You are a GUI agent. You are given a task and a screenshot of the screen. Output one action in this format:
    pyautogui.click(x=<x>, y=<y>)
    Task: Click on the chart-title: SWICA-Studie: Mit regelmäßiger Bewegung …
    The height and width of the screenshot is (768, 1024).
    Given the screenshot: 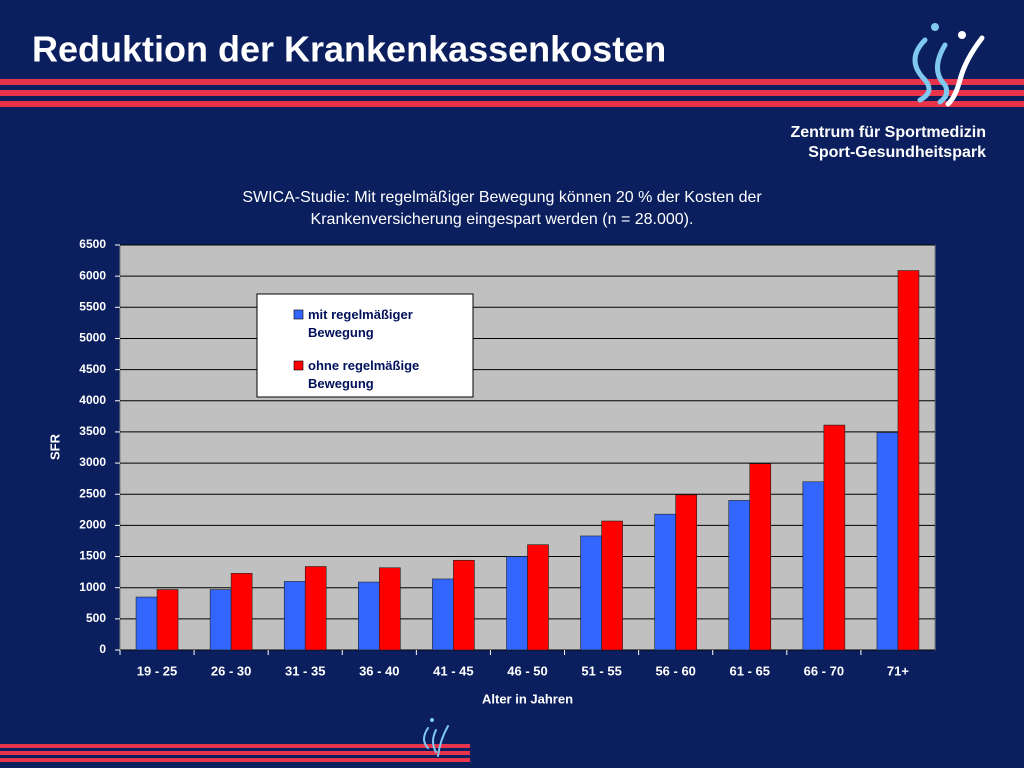 What is the action you would take?
    pyautogui.click(x=502, y=208)
    